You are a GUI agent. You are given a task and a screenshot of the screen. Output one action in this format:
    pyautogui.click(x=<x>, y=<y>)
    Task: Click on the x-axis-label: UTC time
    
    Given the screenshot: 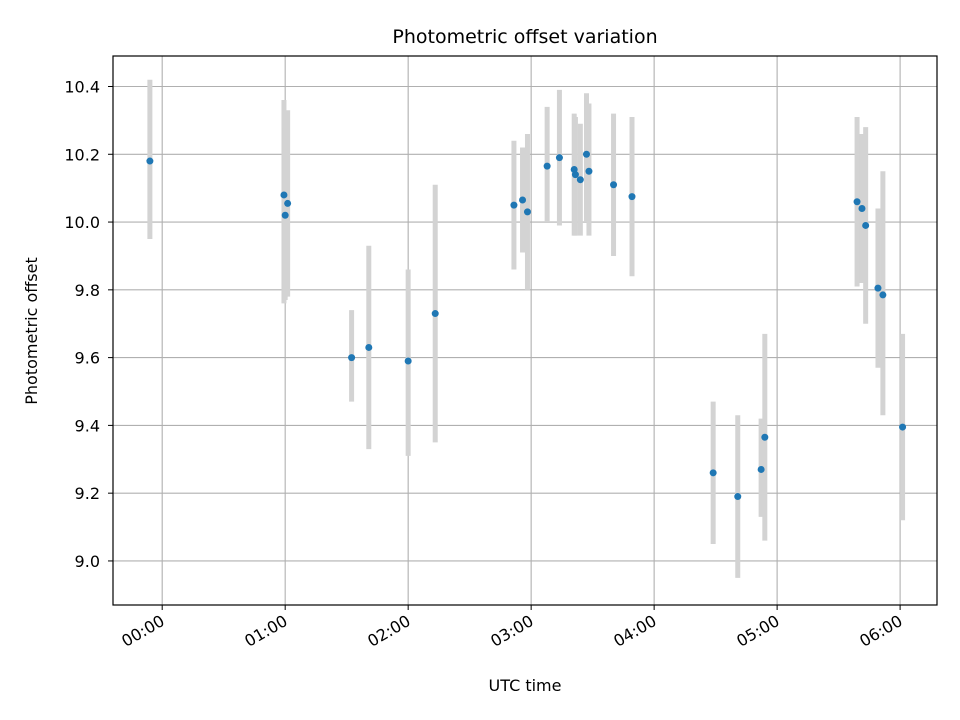 What is the action you would take?
    pyautogui.click(x=525, y=685)
    